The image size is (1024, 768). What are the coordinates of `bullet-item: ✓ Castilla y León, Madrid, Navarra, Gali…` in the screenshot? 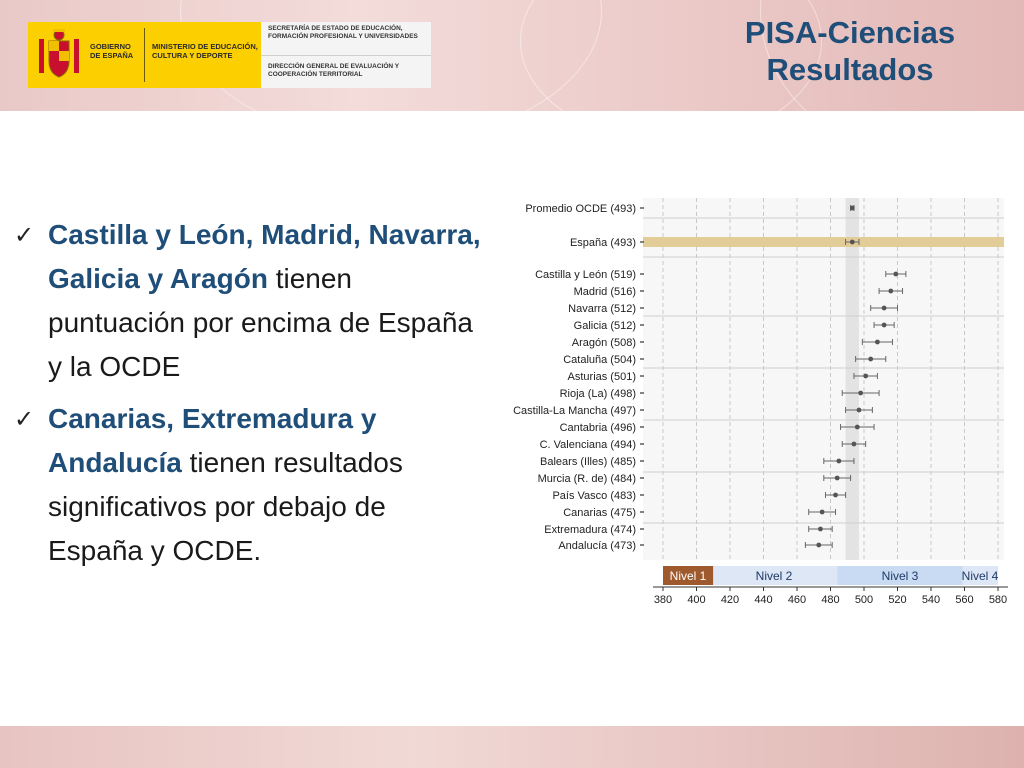 It's located at (249, 301).